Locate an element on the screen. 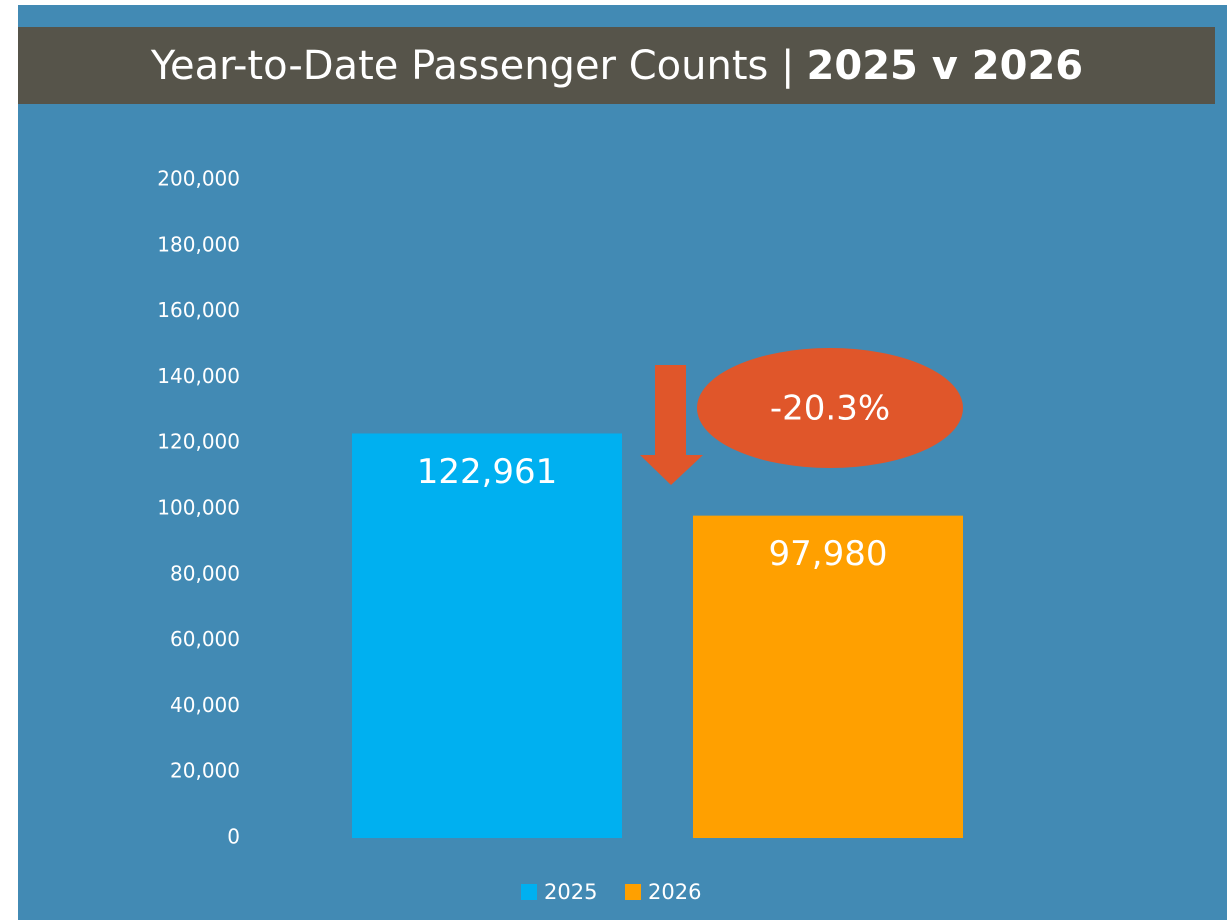  legend-label: 2025 is located at coordinates (570, 892).